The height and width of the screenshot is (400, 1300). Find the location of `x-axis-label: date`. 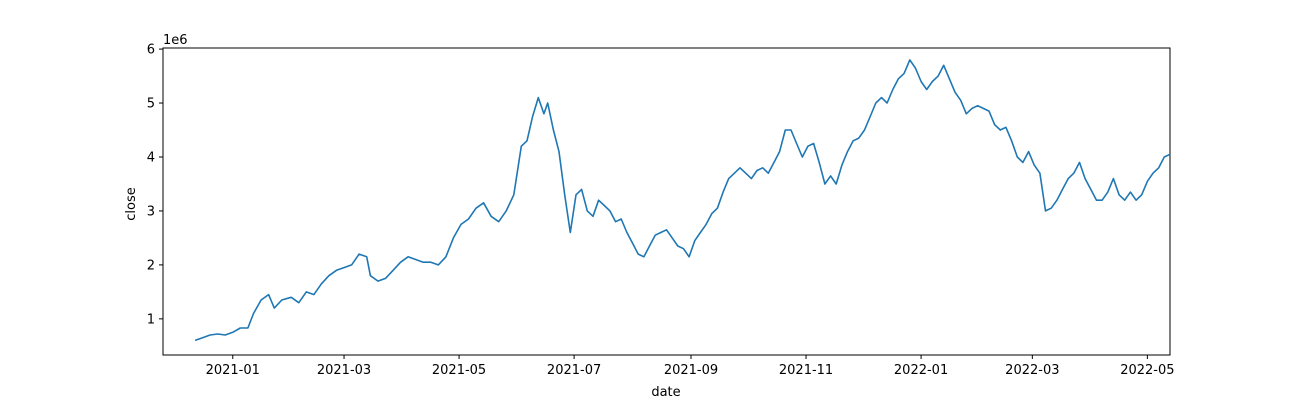

x-axis-label: date is located at coordinates (665, 392).